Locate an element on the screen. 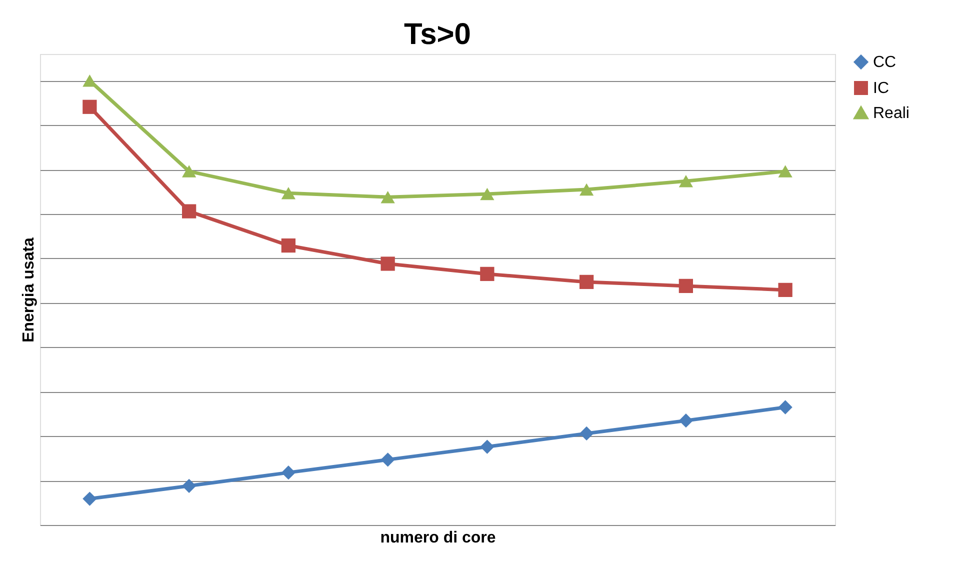 This screenshot has width=957, height=579. legend-label: Reali is located at coordinates (891, 113).